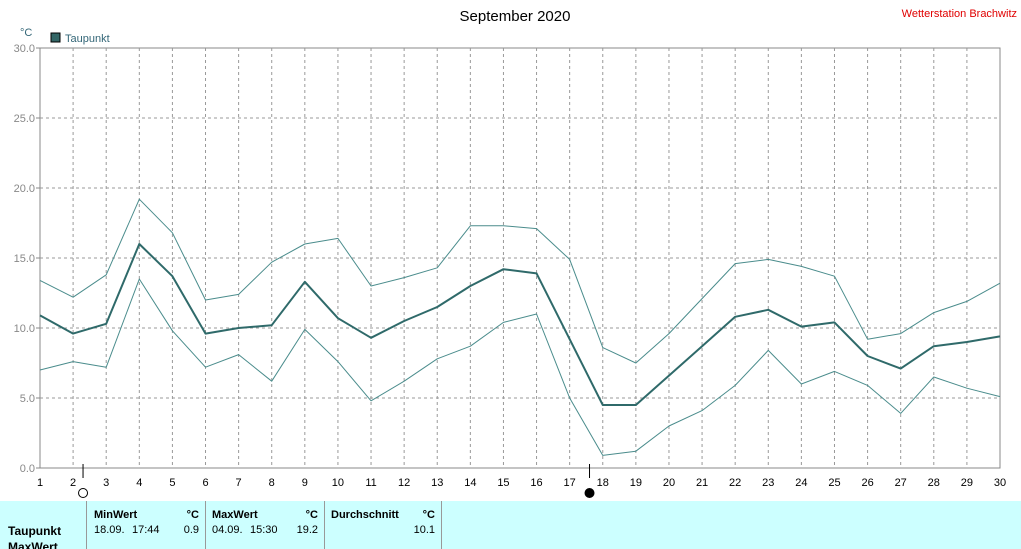  Describe the element at coordinates (768, 483) in the screenshot. I see `x-tick-label: 23` at that location.